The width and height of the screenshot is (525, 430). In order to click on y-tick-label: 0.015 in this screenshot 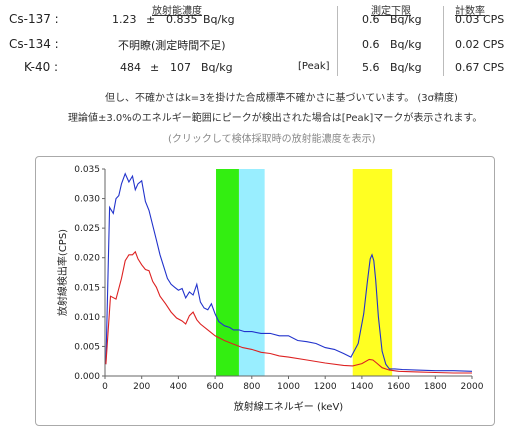, I will do `click(87, 288)`.